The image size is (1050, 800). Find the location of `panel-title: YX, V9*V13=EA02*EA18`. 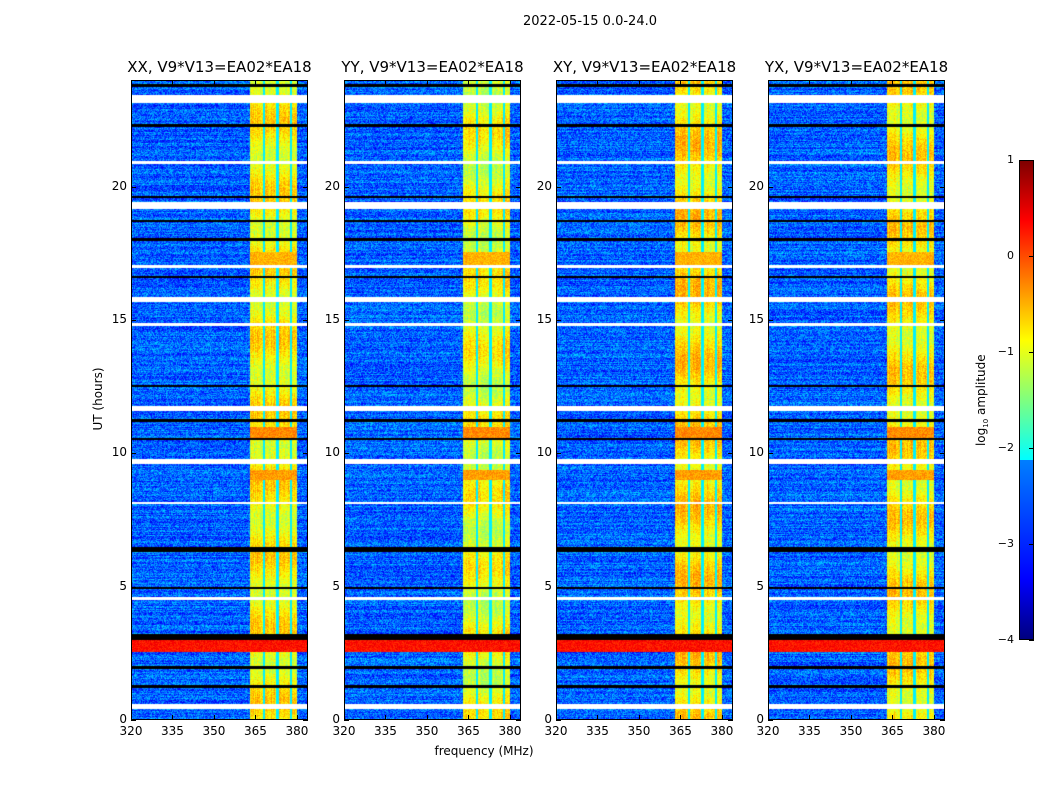

panel-title: YX, V9*V13=EA02*EA18 is located at coordinates (856, 67).